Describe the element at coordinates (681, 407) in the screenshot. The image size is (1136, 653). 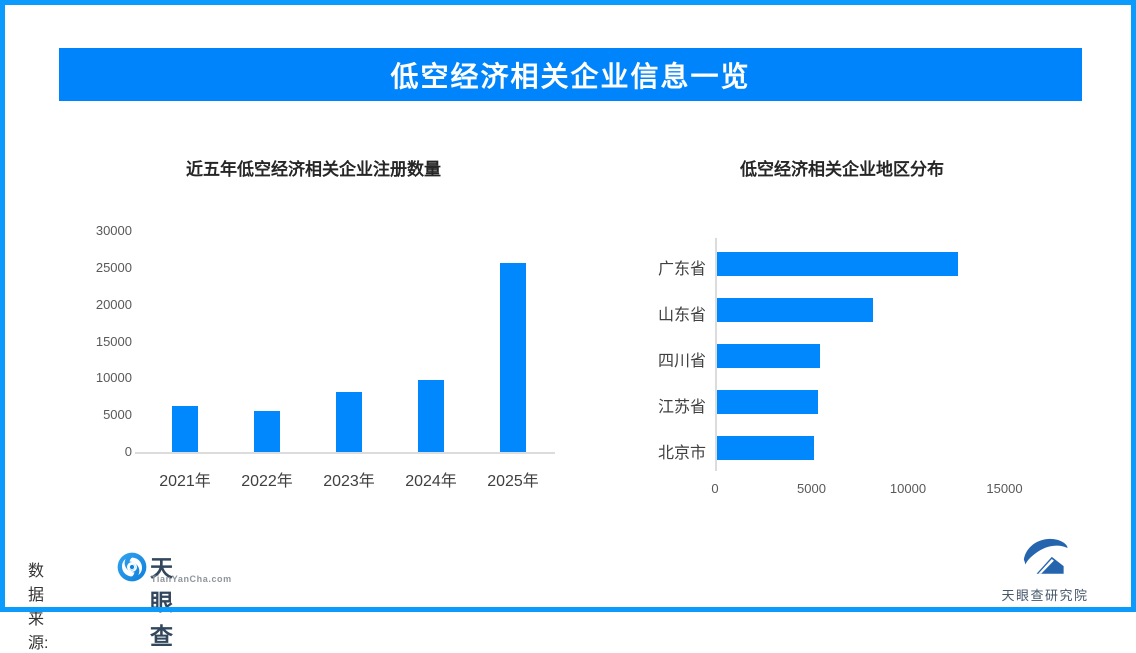
I see `region-label-江苏省: 江苏省` at that location.